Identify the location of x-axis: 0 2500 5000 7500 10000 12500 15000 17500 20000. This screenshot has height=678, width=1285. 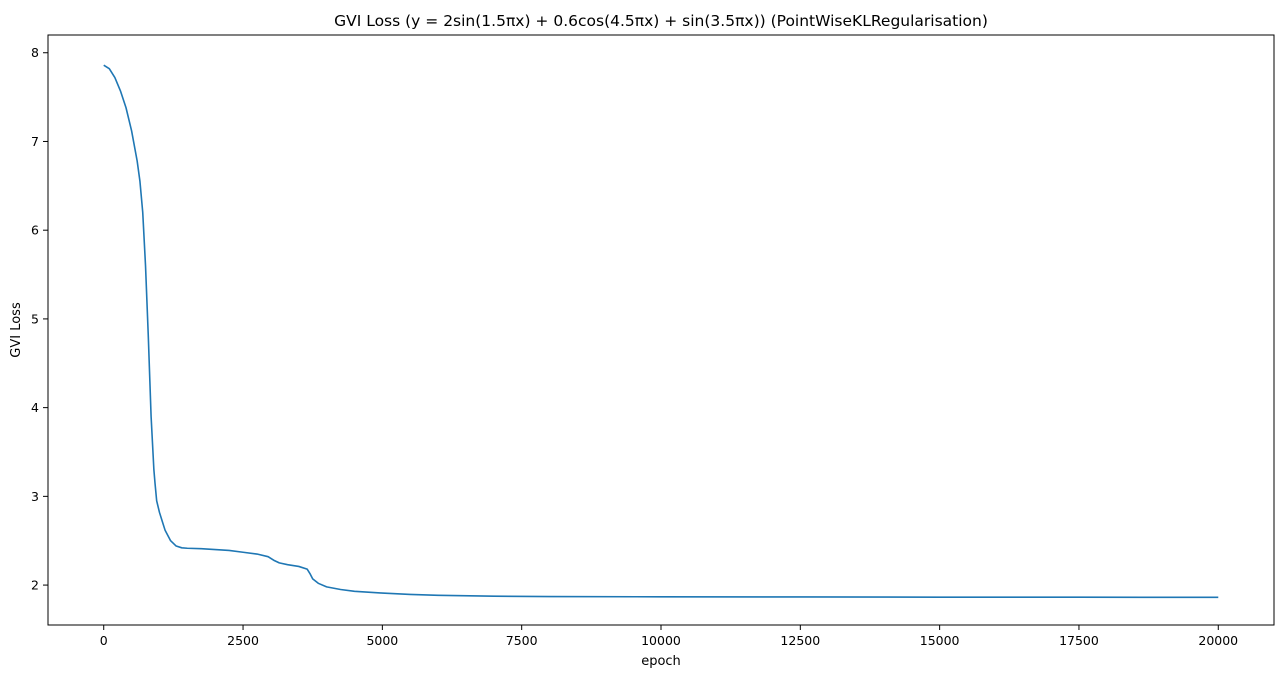
(669, 636).